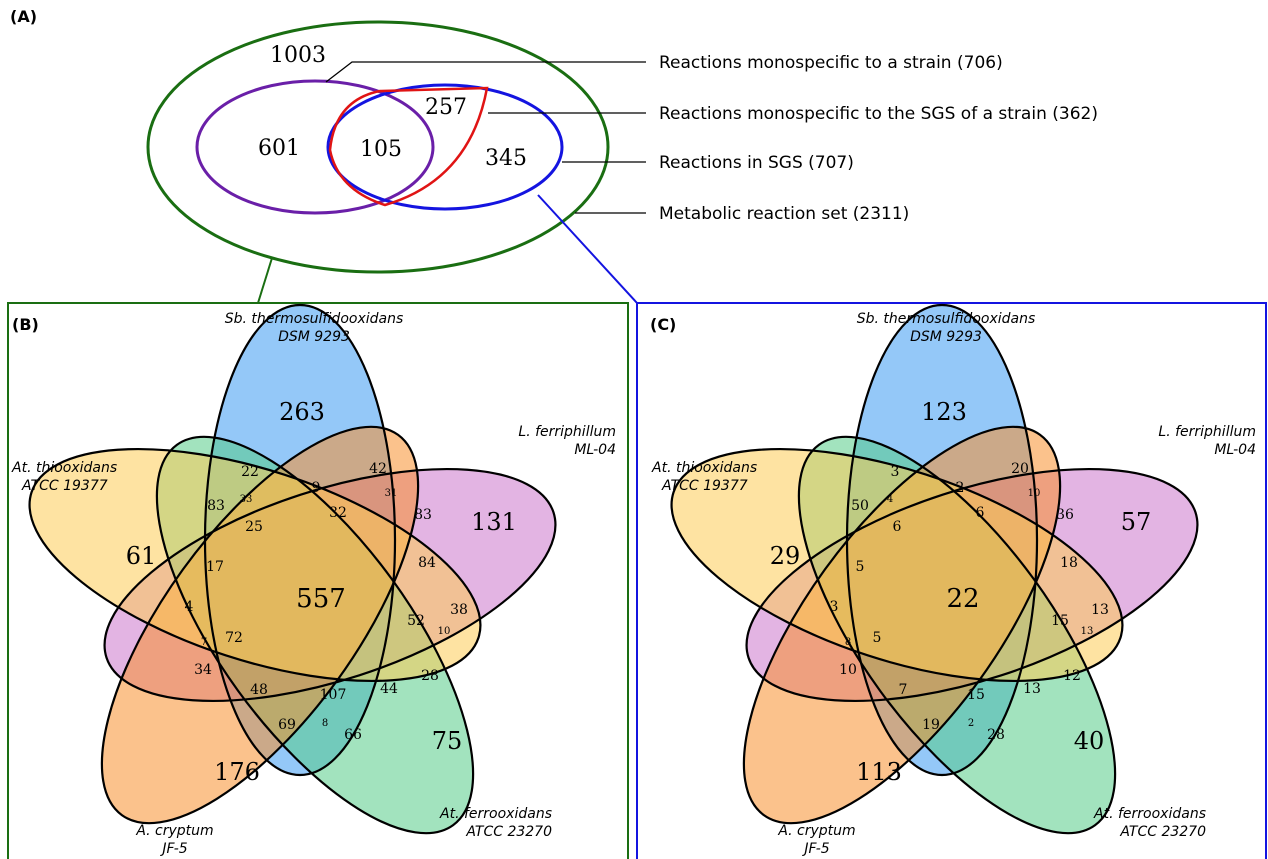 The width and height of the screenshot is (1268, 859). What do you see at coordinates (316, 488) in the screenshot?
I see `count-region: 9` at bounding box center [316, 488].